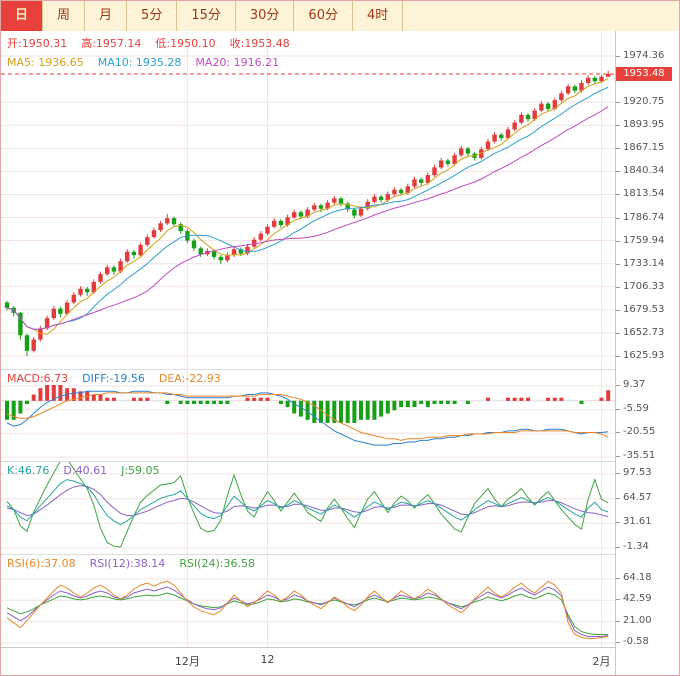 Image resolution: width=680 pixels, height=676 pixels. Describe the element at coordinates (637, 472) in the screenshot. I see `y-axis-tick-label: 97.53` at that location.